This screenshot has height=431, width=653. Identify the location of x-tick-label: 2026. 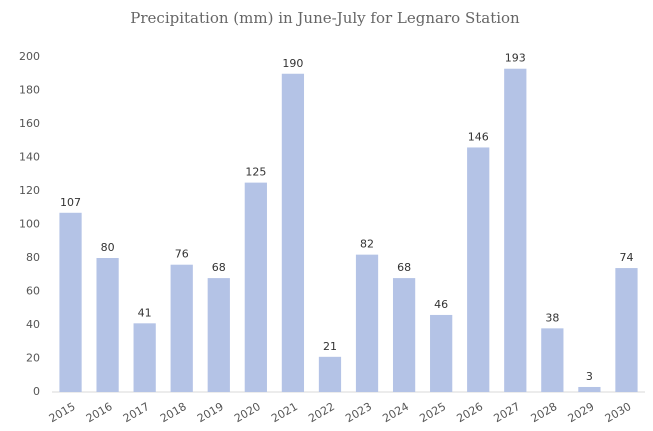
(469, 412).